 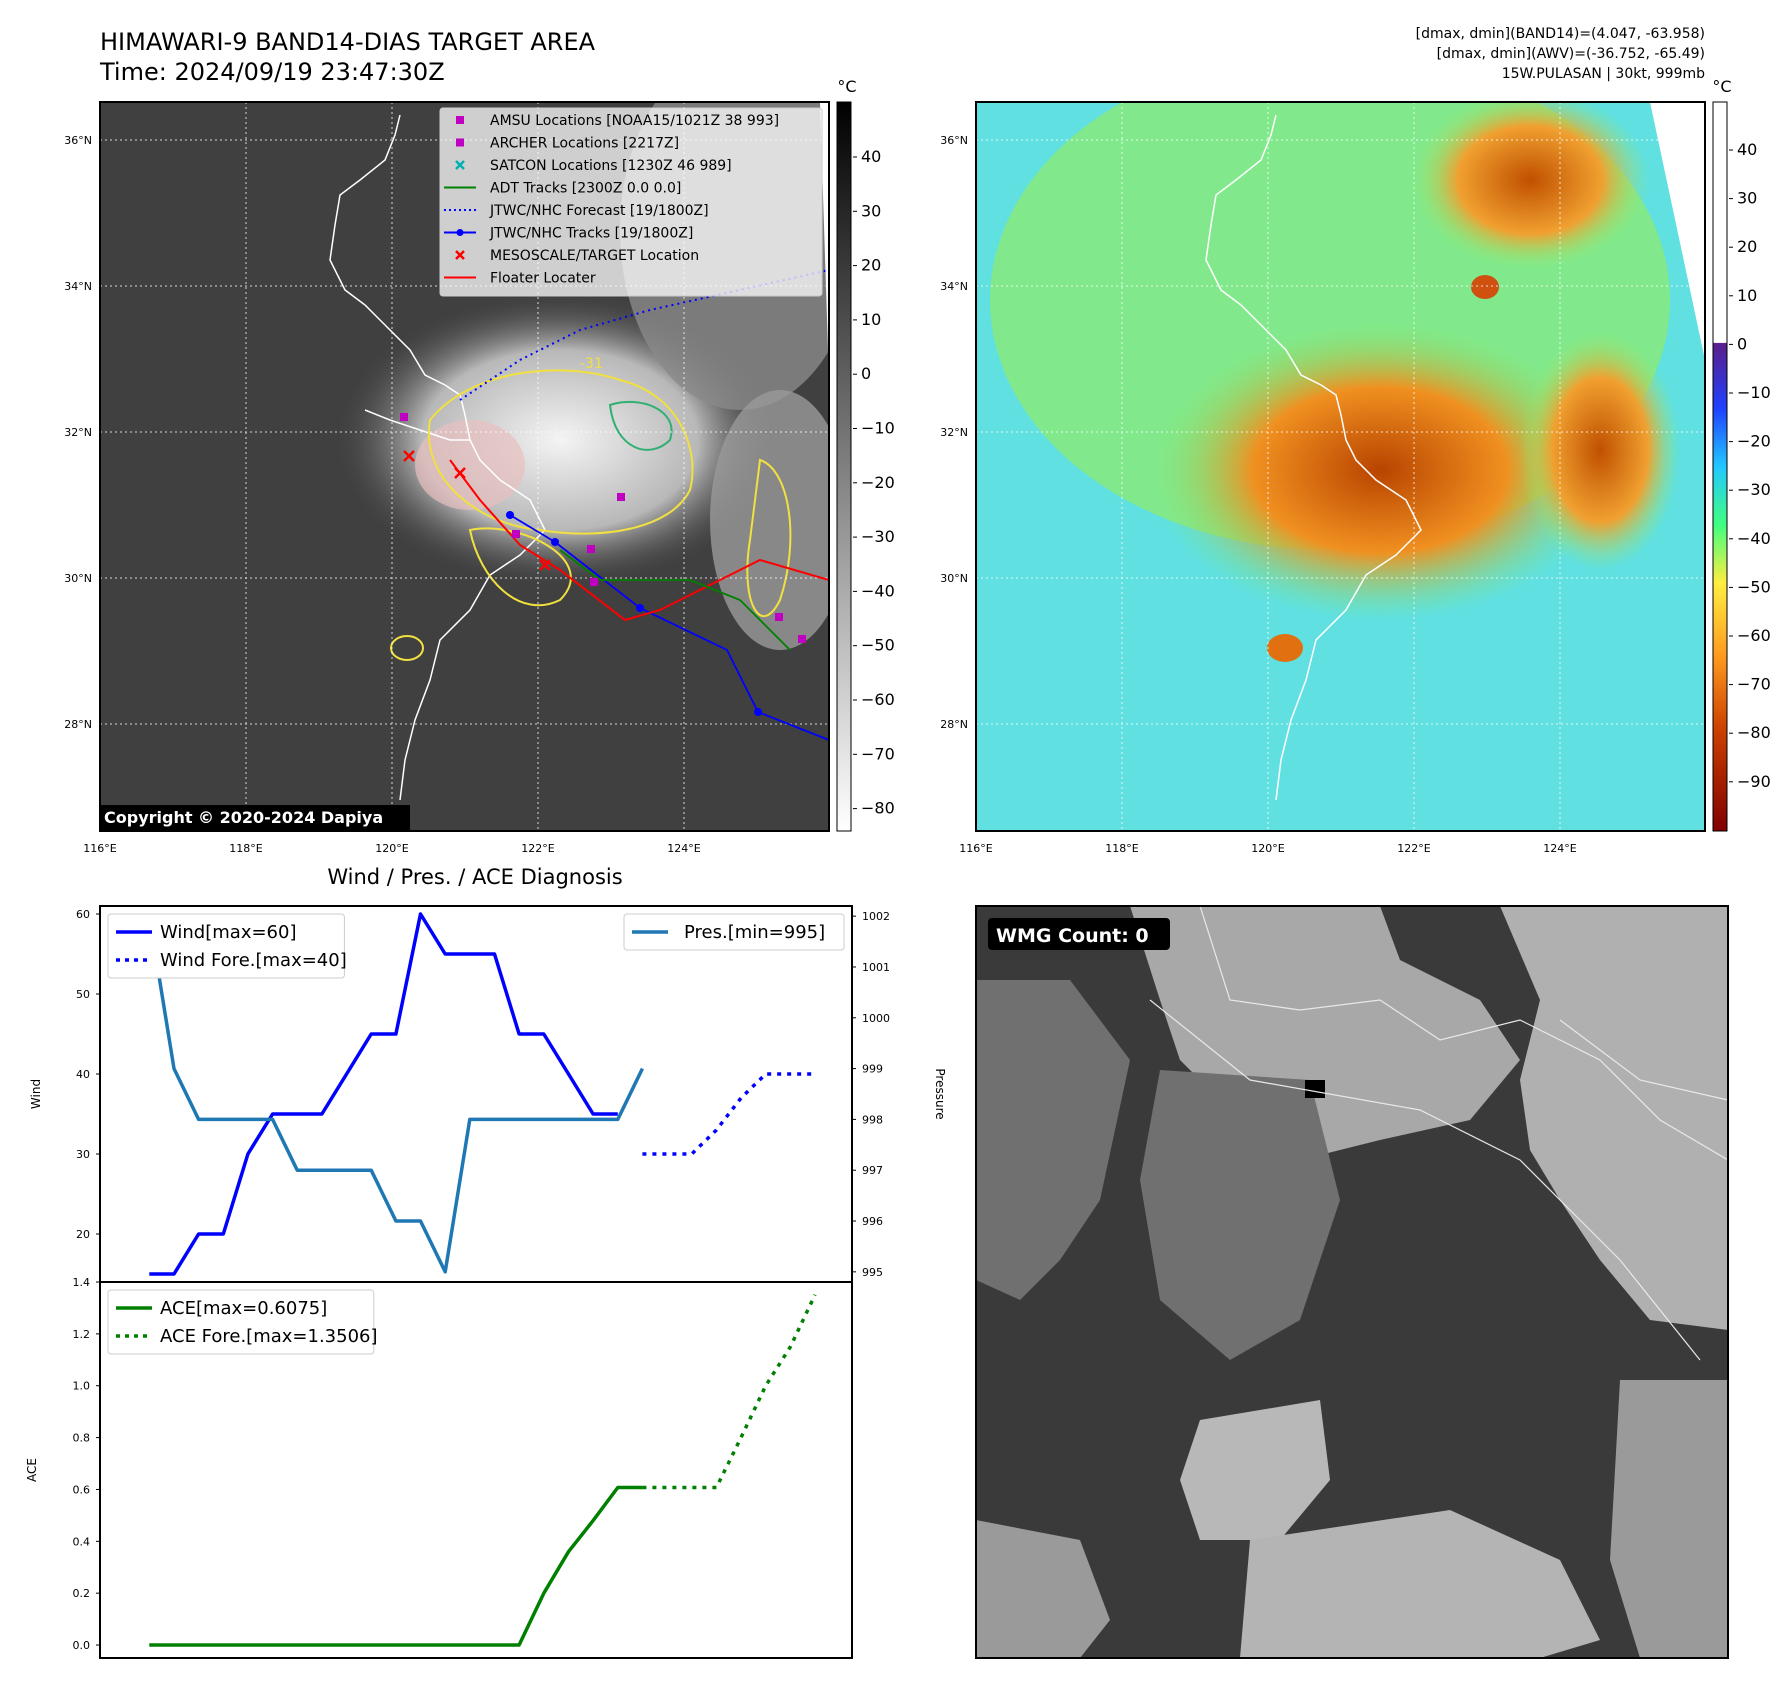 I want to click on colorbar-tick-label: −80, so click(x=1754, y=732).